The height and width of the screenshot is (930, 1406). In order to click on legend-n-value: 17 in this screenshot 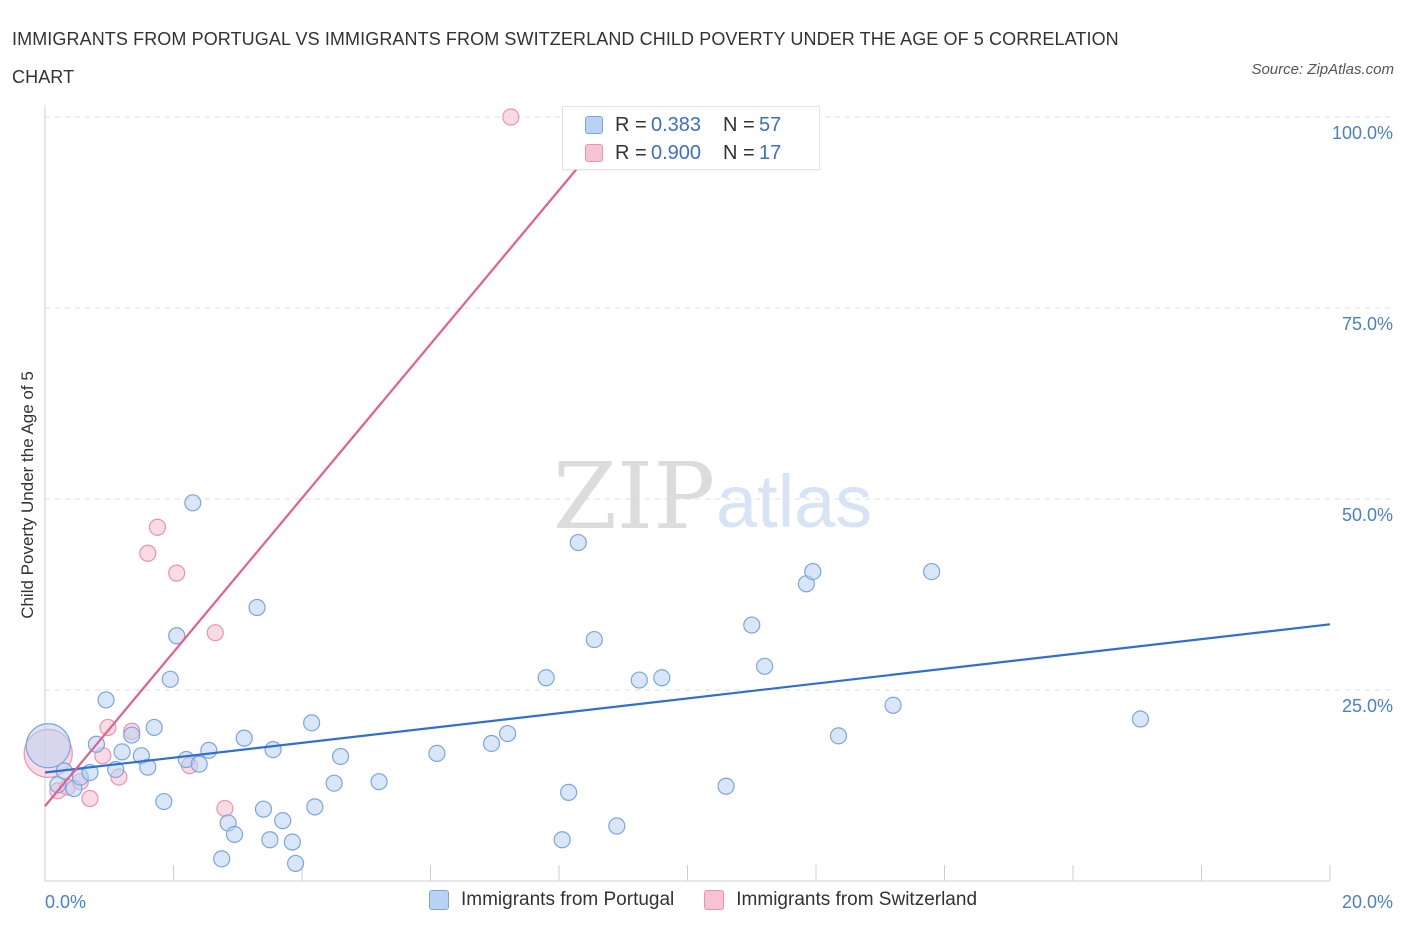, I will do `click(770, 152)`.